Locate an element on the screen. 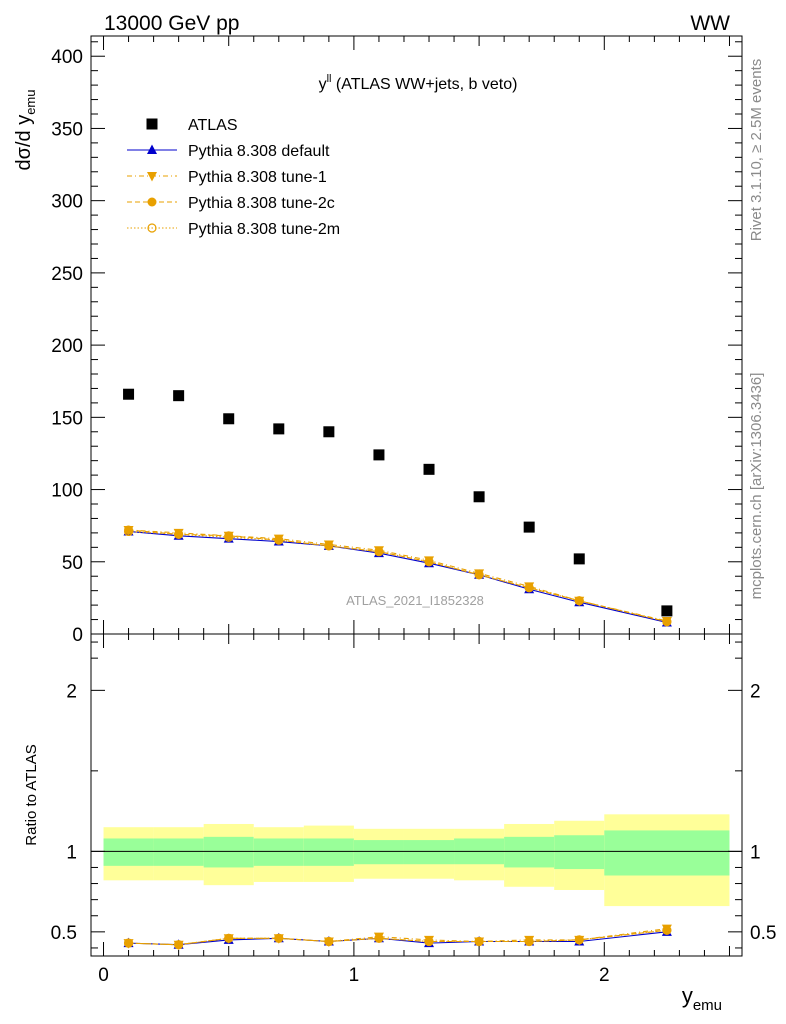 The width and height of the screenshot is (786, 1024). y-axis-label: dσ/d yemu is located at coordinates (25, 130).